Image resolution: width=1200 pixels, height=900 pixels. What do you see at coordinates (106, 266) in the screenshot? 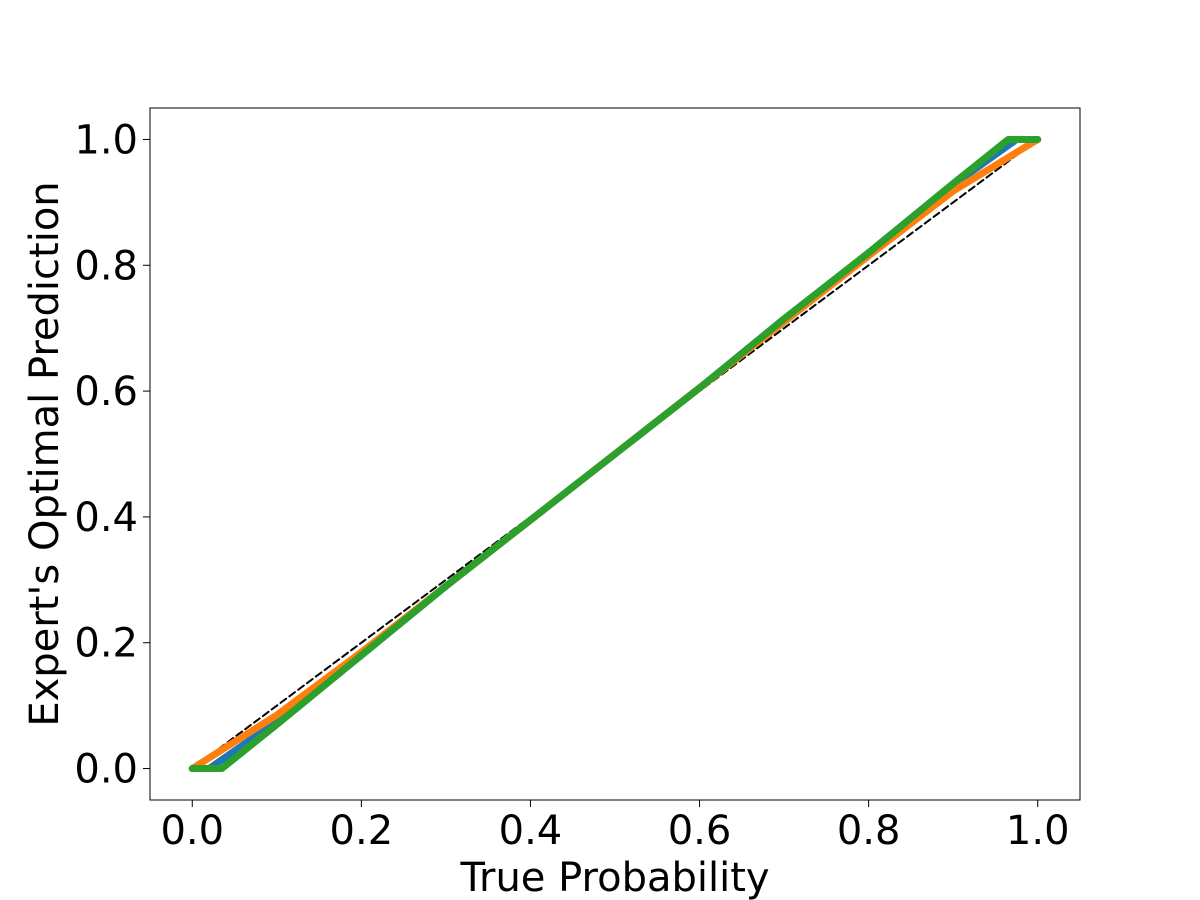
I see `y-tick-label: 0.8` at bounding box center [106, 266].